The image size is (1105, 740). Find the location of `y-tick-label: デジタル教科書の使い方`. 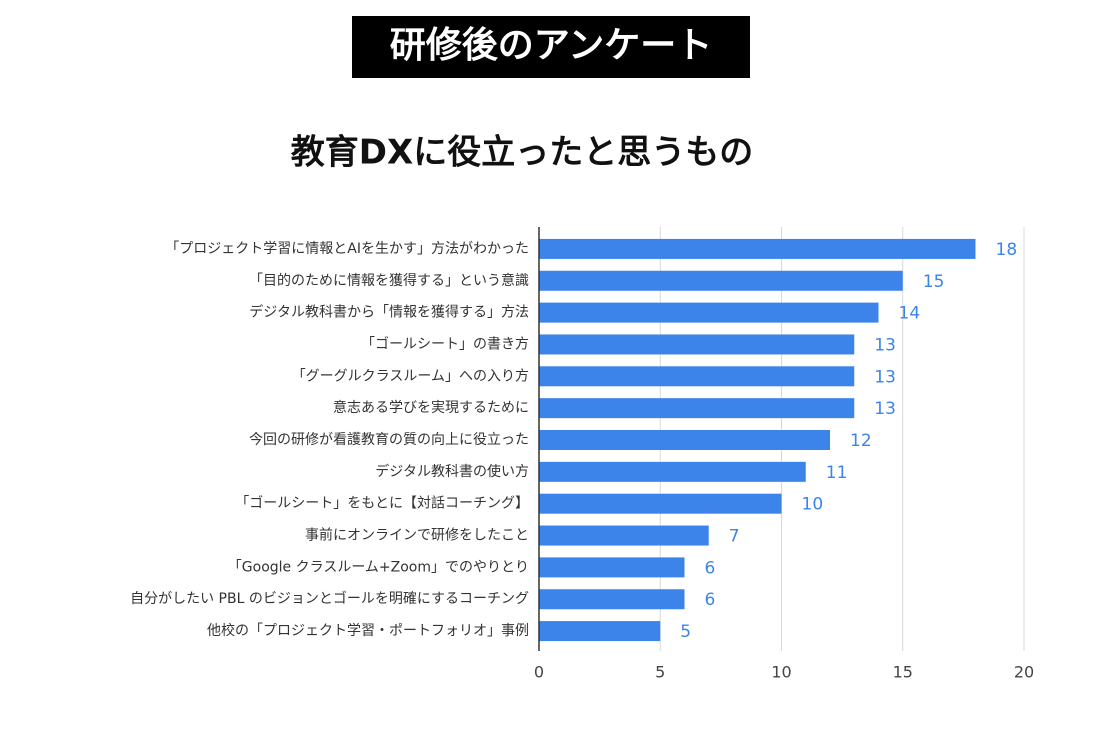

y-tick-label: デジタル教科書の使い方 is located at coordinates (452, 471).